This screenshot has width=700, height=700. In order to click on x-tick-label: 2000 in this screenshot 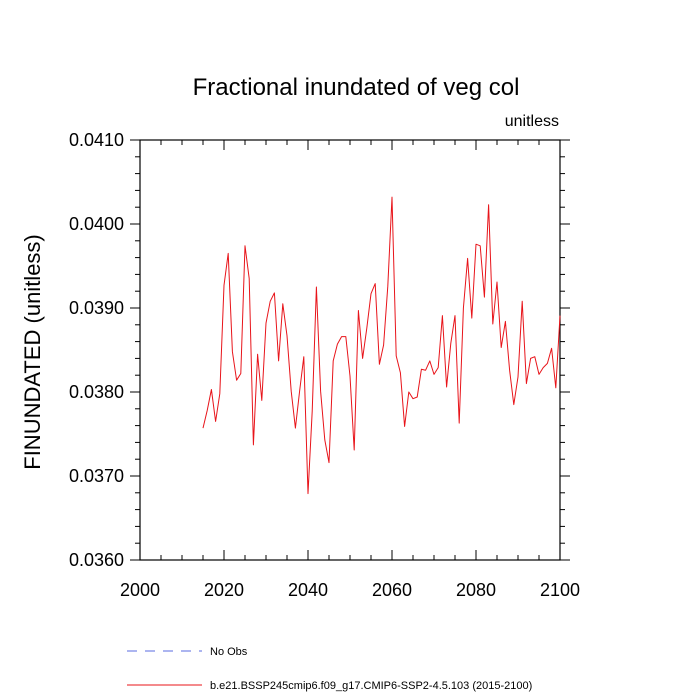, I will do `click(140, 590)`.